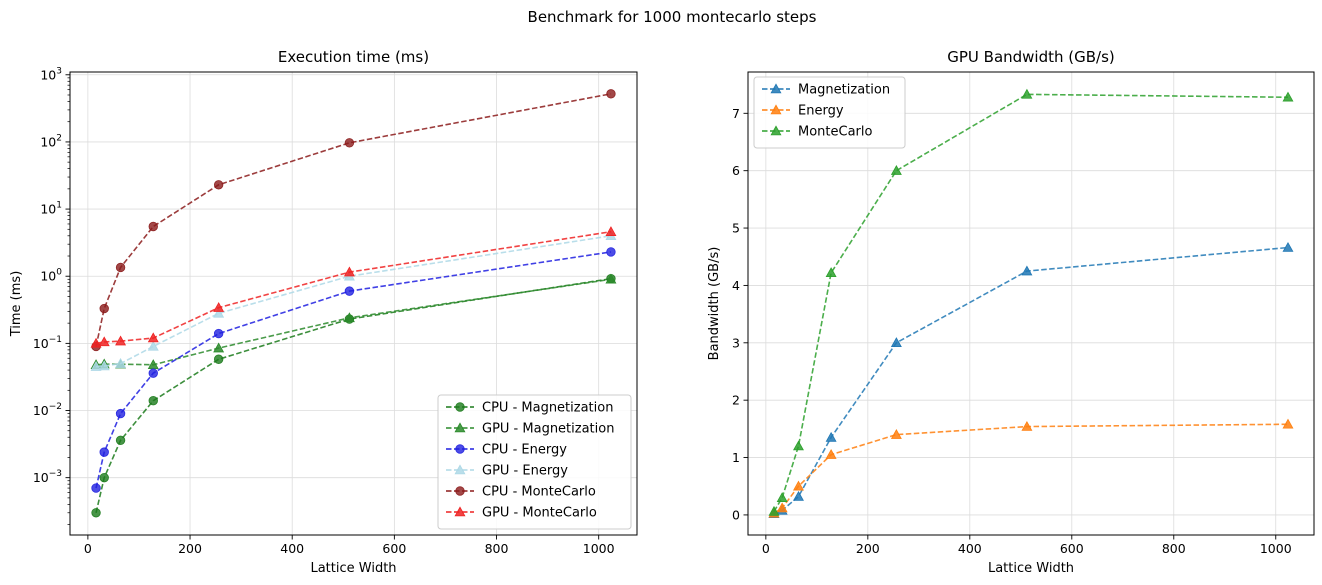  Describe the element at coordinates (51, 276) in the screenshot. I see `y-tick-label: 10⁰` at that location.